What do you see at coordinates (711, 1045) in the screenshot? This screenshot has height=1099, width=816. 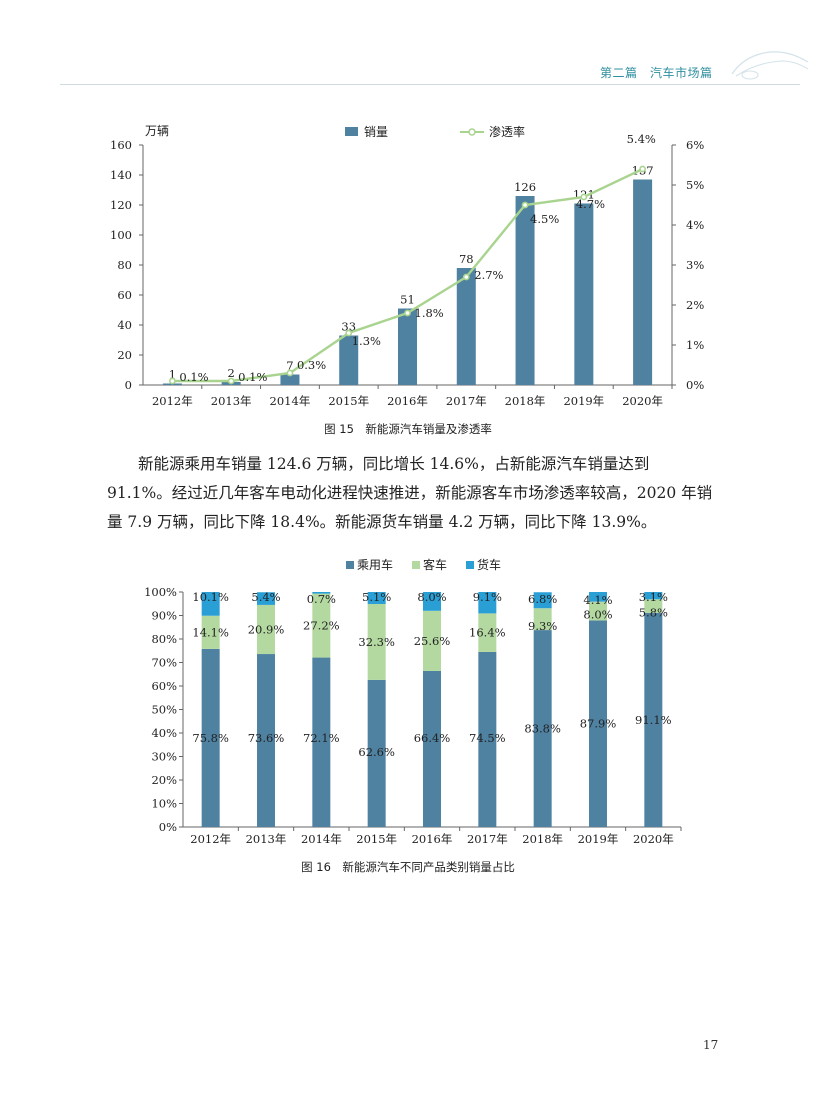 I see `page-number: 17` at bounding box center [711, 1045].